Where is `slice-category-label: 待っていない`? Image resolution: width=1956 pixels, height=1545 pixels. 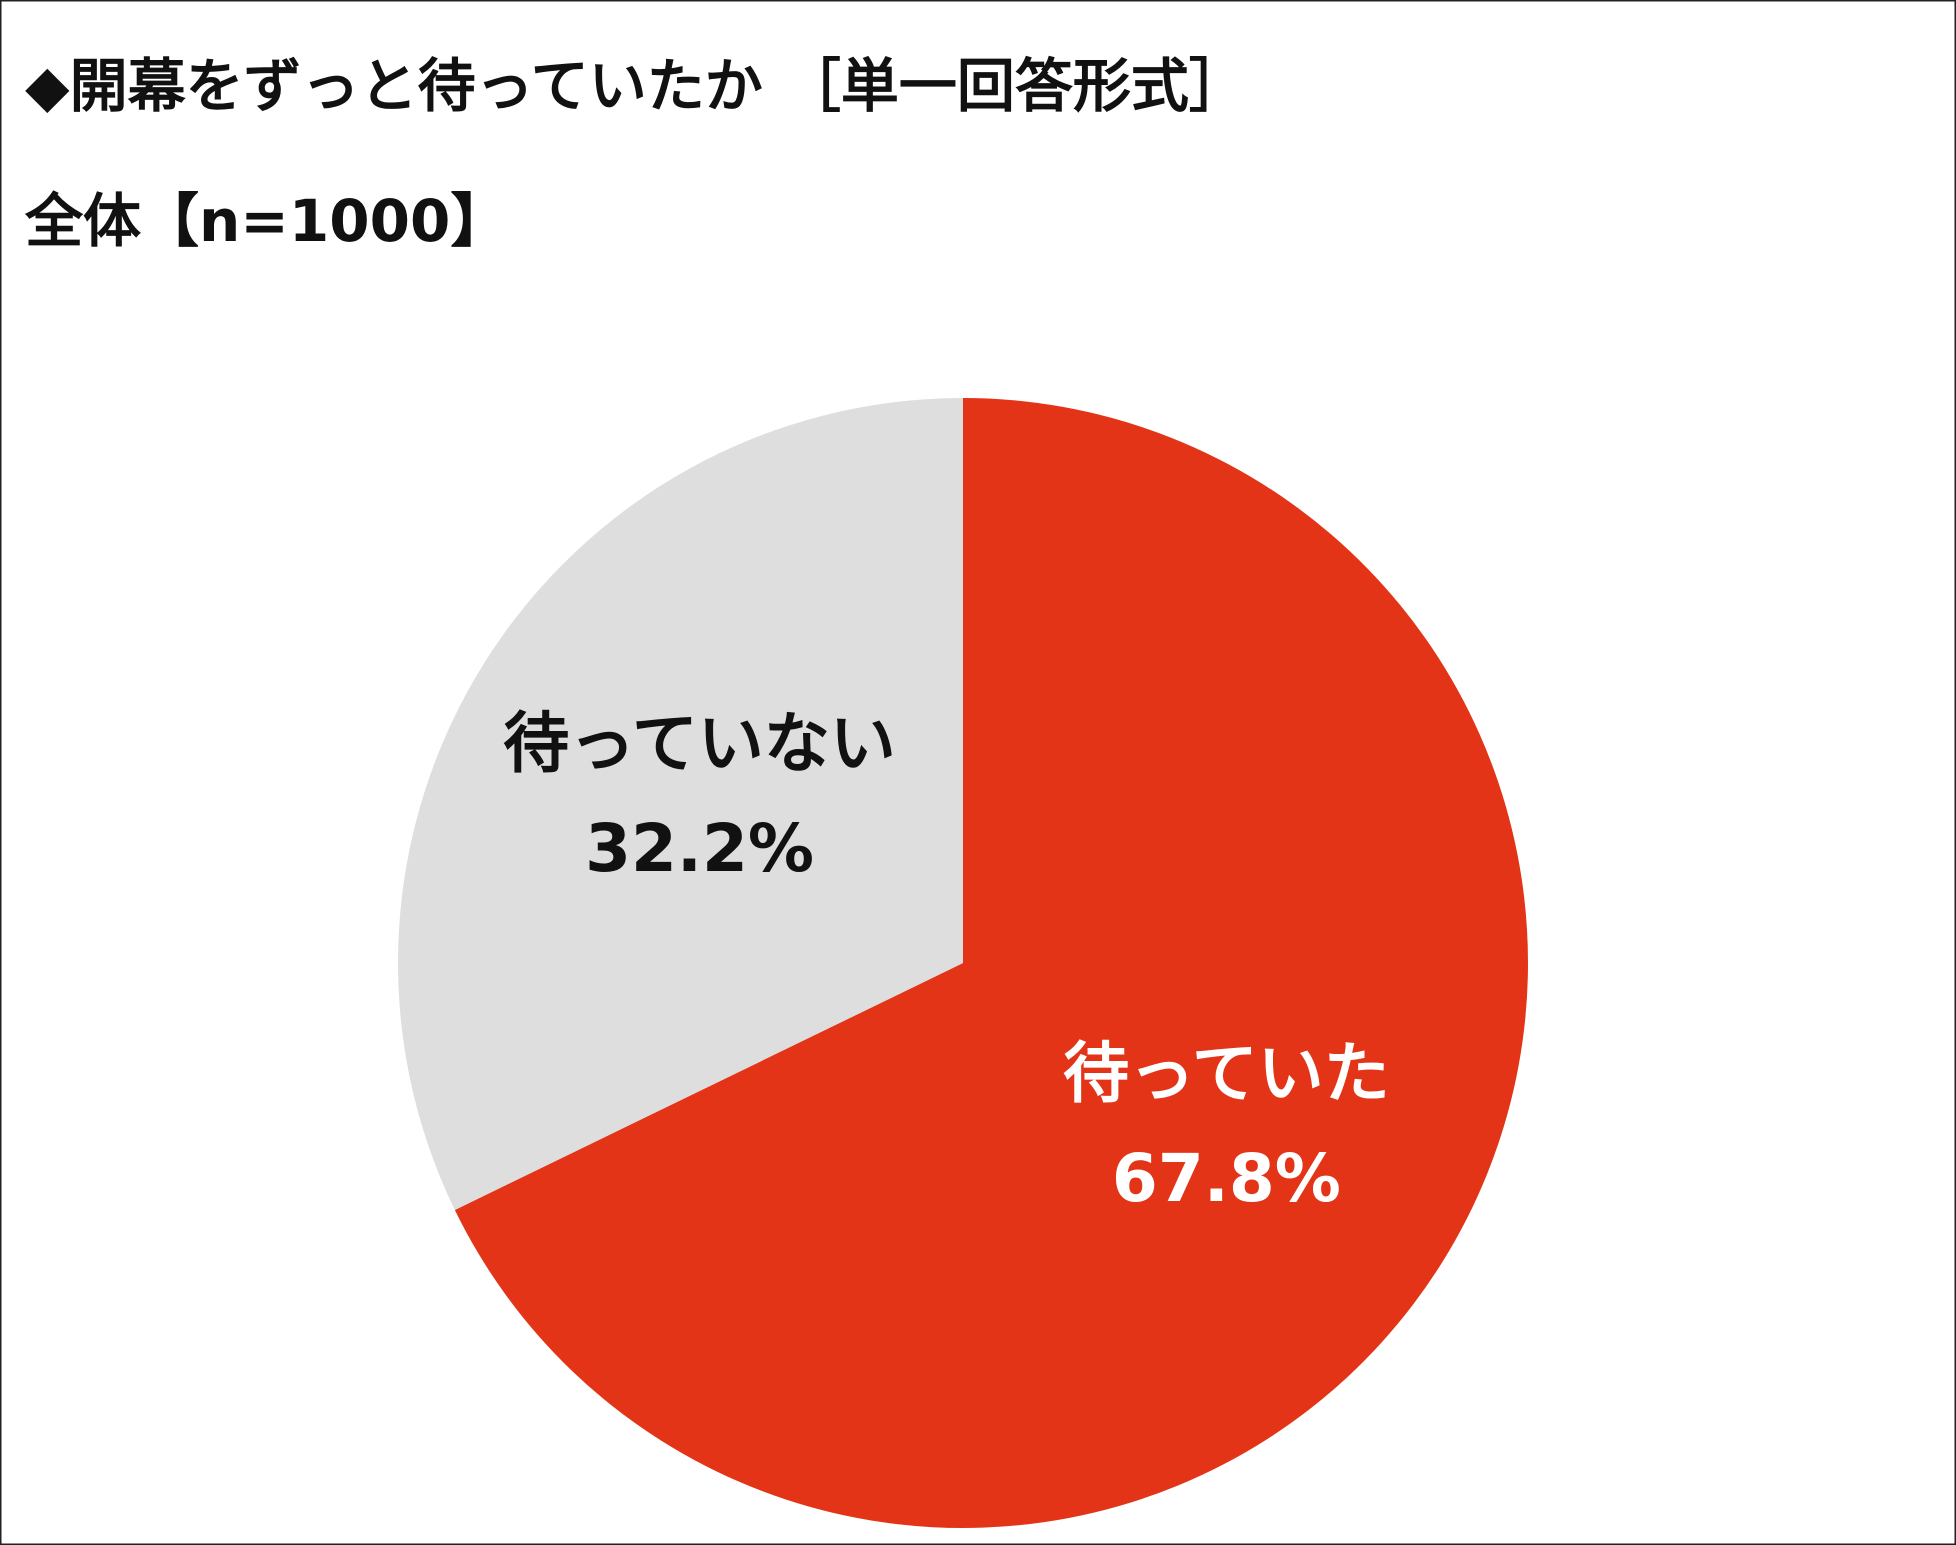 slice-category-label: 待っていない is located at coordinates (699, 743).